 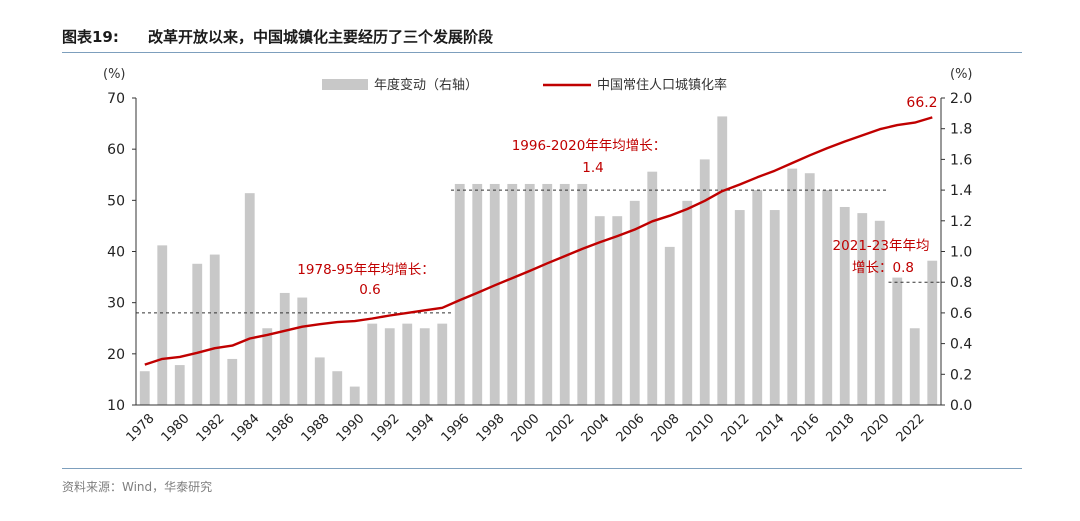 What do you see at coordinates (354, 395) in the screenshot?
I see `bar-1990` at bounding box center [354, 395].